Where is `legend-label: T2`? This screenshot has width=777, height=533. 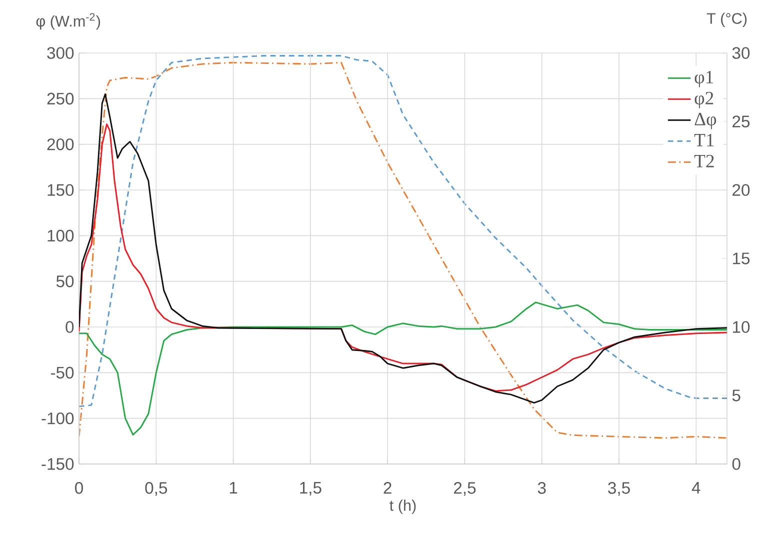 legend-label: T2 is located at coordinates (704, 161).